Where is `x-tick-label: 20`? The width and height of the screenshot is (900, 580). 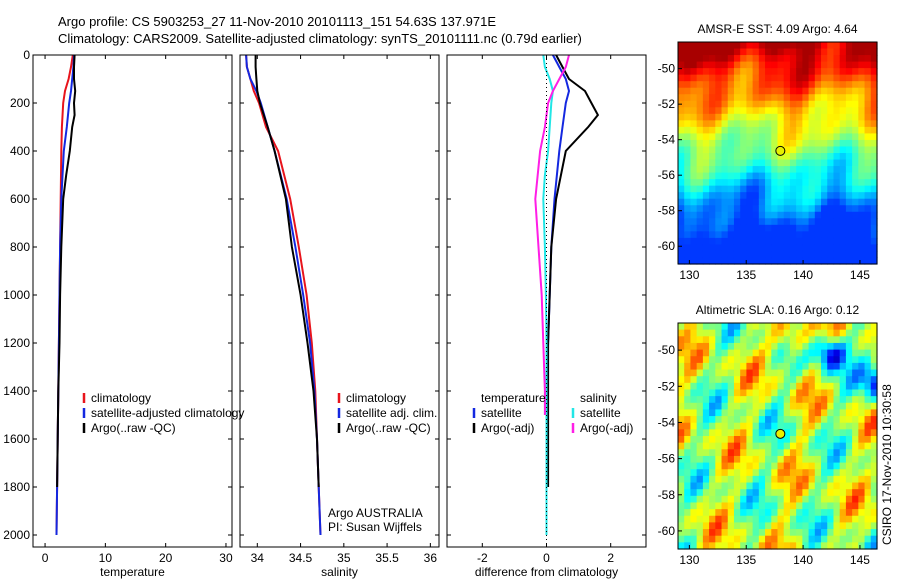 x-tick-label: 20 is located at coordinates (166, 558).